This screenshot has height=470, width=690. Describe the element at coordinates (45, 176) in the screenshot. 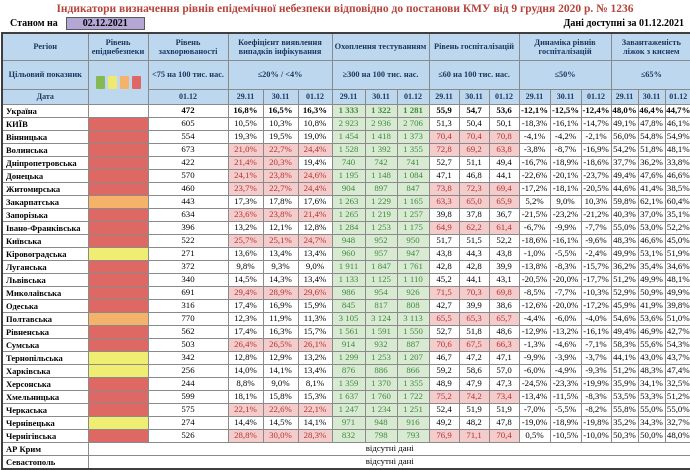

I see `region-cell: Донецька` at that location.